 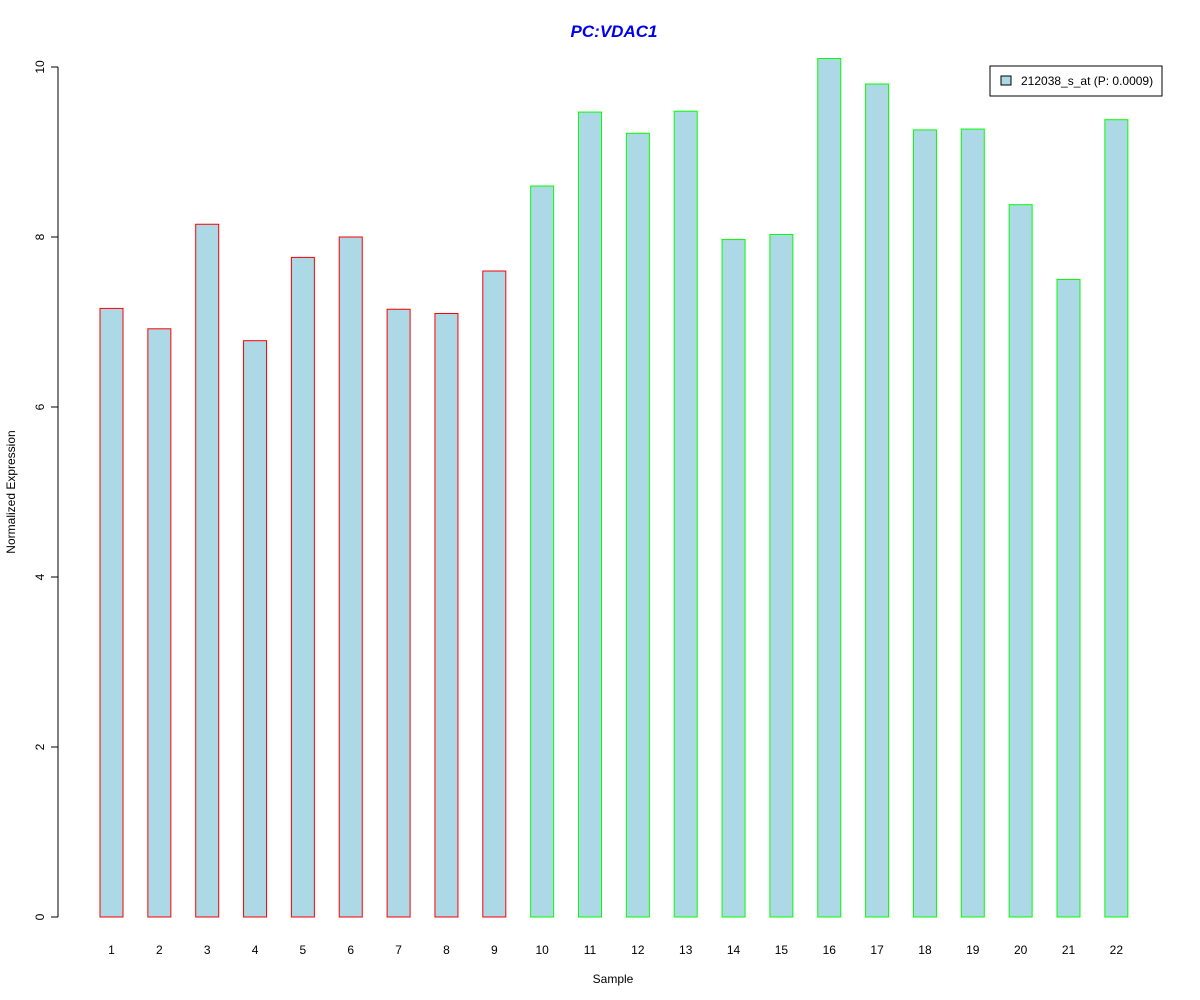 I want to click on x-tick-label: 4, so click(x=255, y=950).